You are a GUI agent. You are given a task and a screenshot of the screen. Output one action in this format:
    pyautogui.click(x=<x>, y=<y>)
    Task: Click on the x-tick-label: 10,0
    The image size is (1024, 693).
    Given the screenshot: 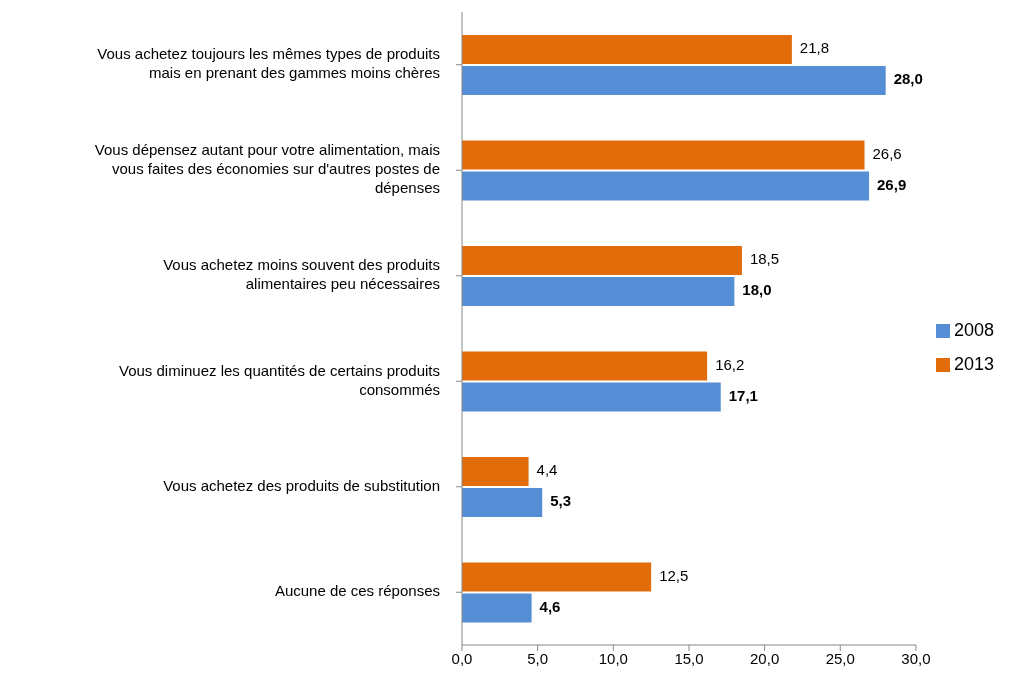 What is the action you would take?
    pyautogui.click(x=613, y=658)
    